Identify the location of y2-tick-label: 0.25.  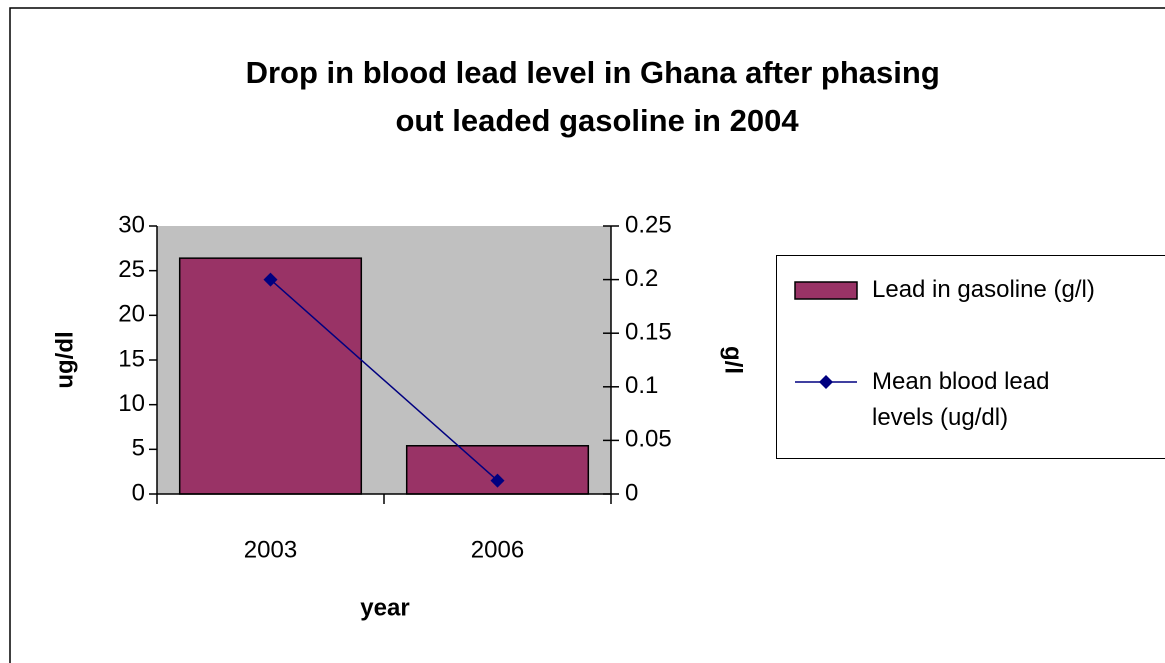
(648, 224).